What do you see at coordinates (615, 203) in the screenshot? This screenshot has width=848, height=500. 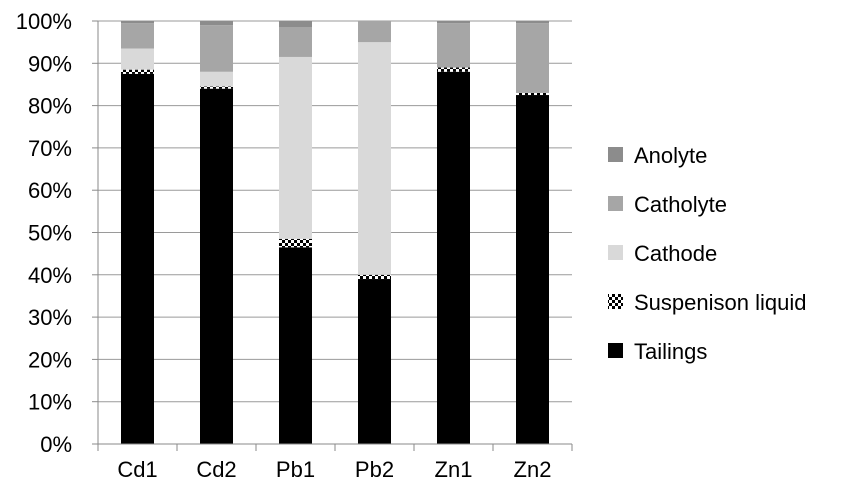 I see `legend-swatch-catholyte` at bounding box center [615, 203].